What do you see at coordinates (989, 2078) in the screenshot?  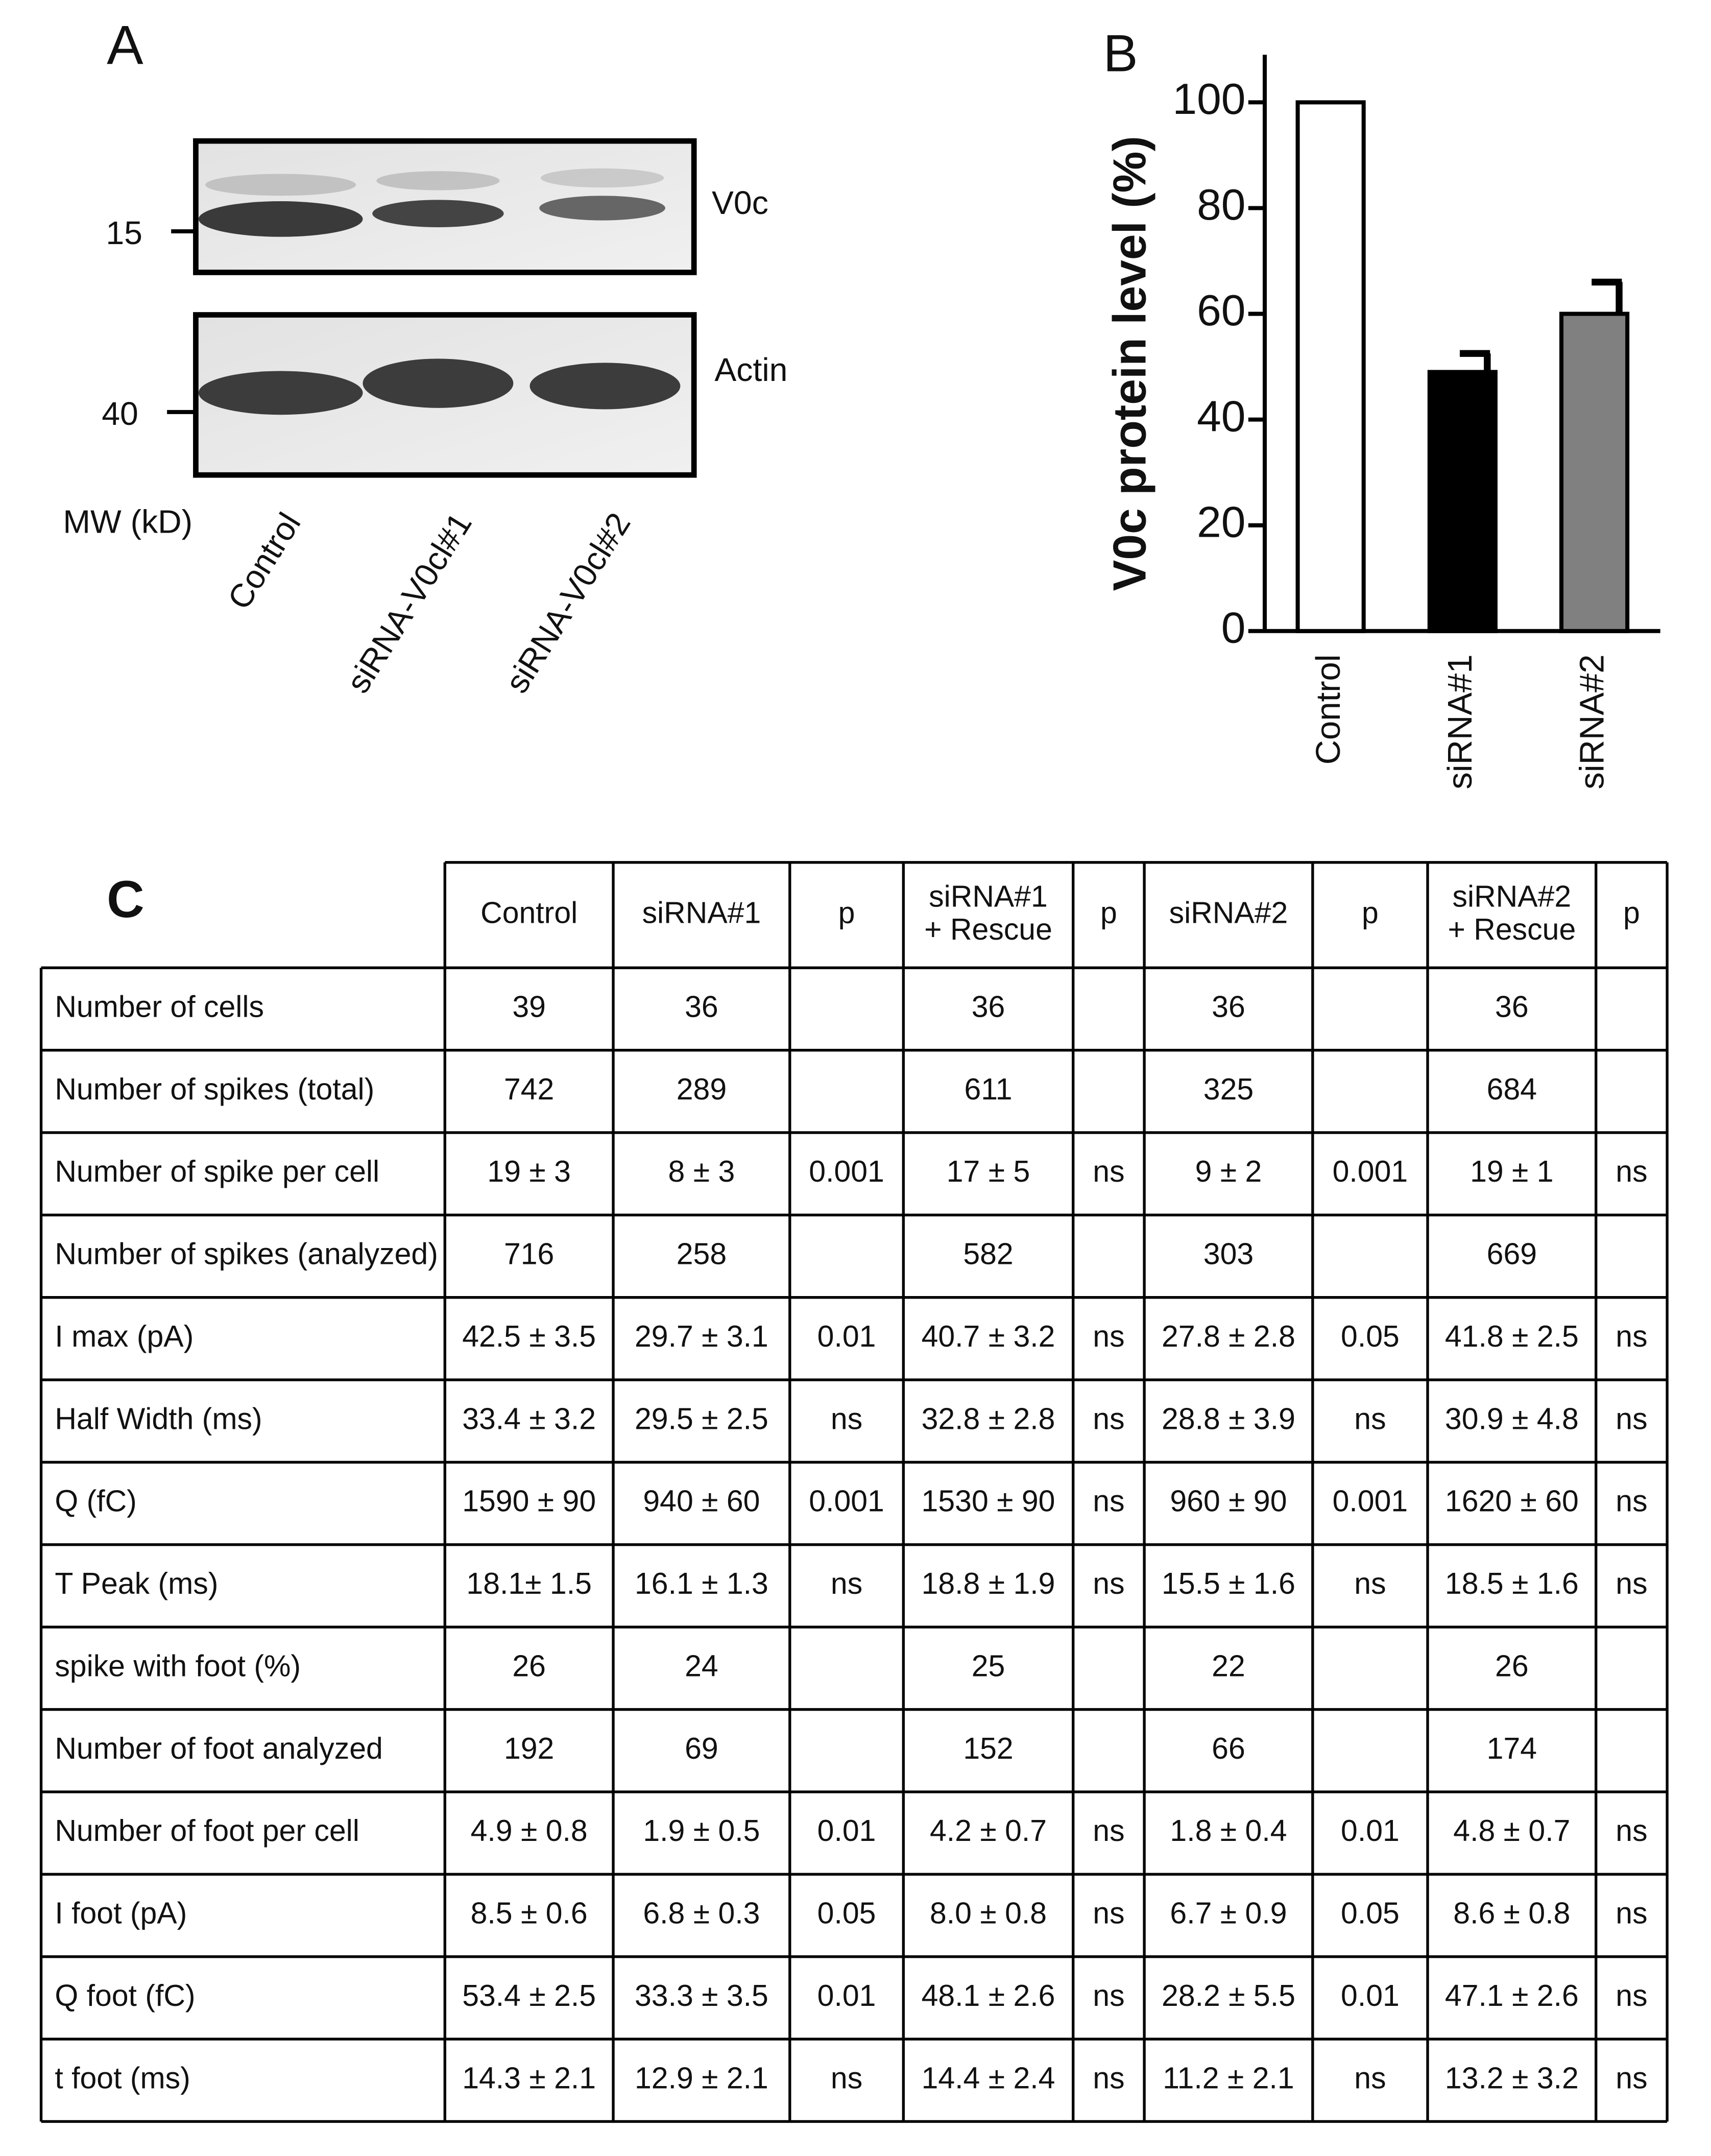 I see `table-cell: 14.4 ± 2.4` at bounding box center [989, 2078].